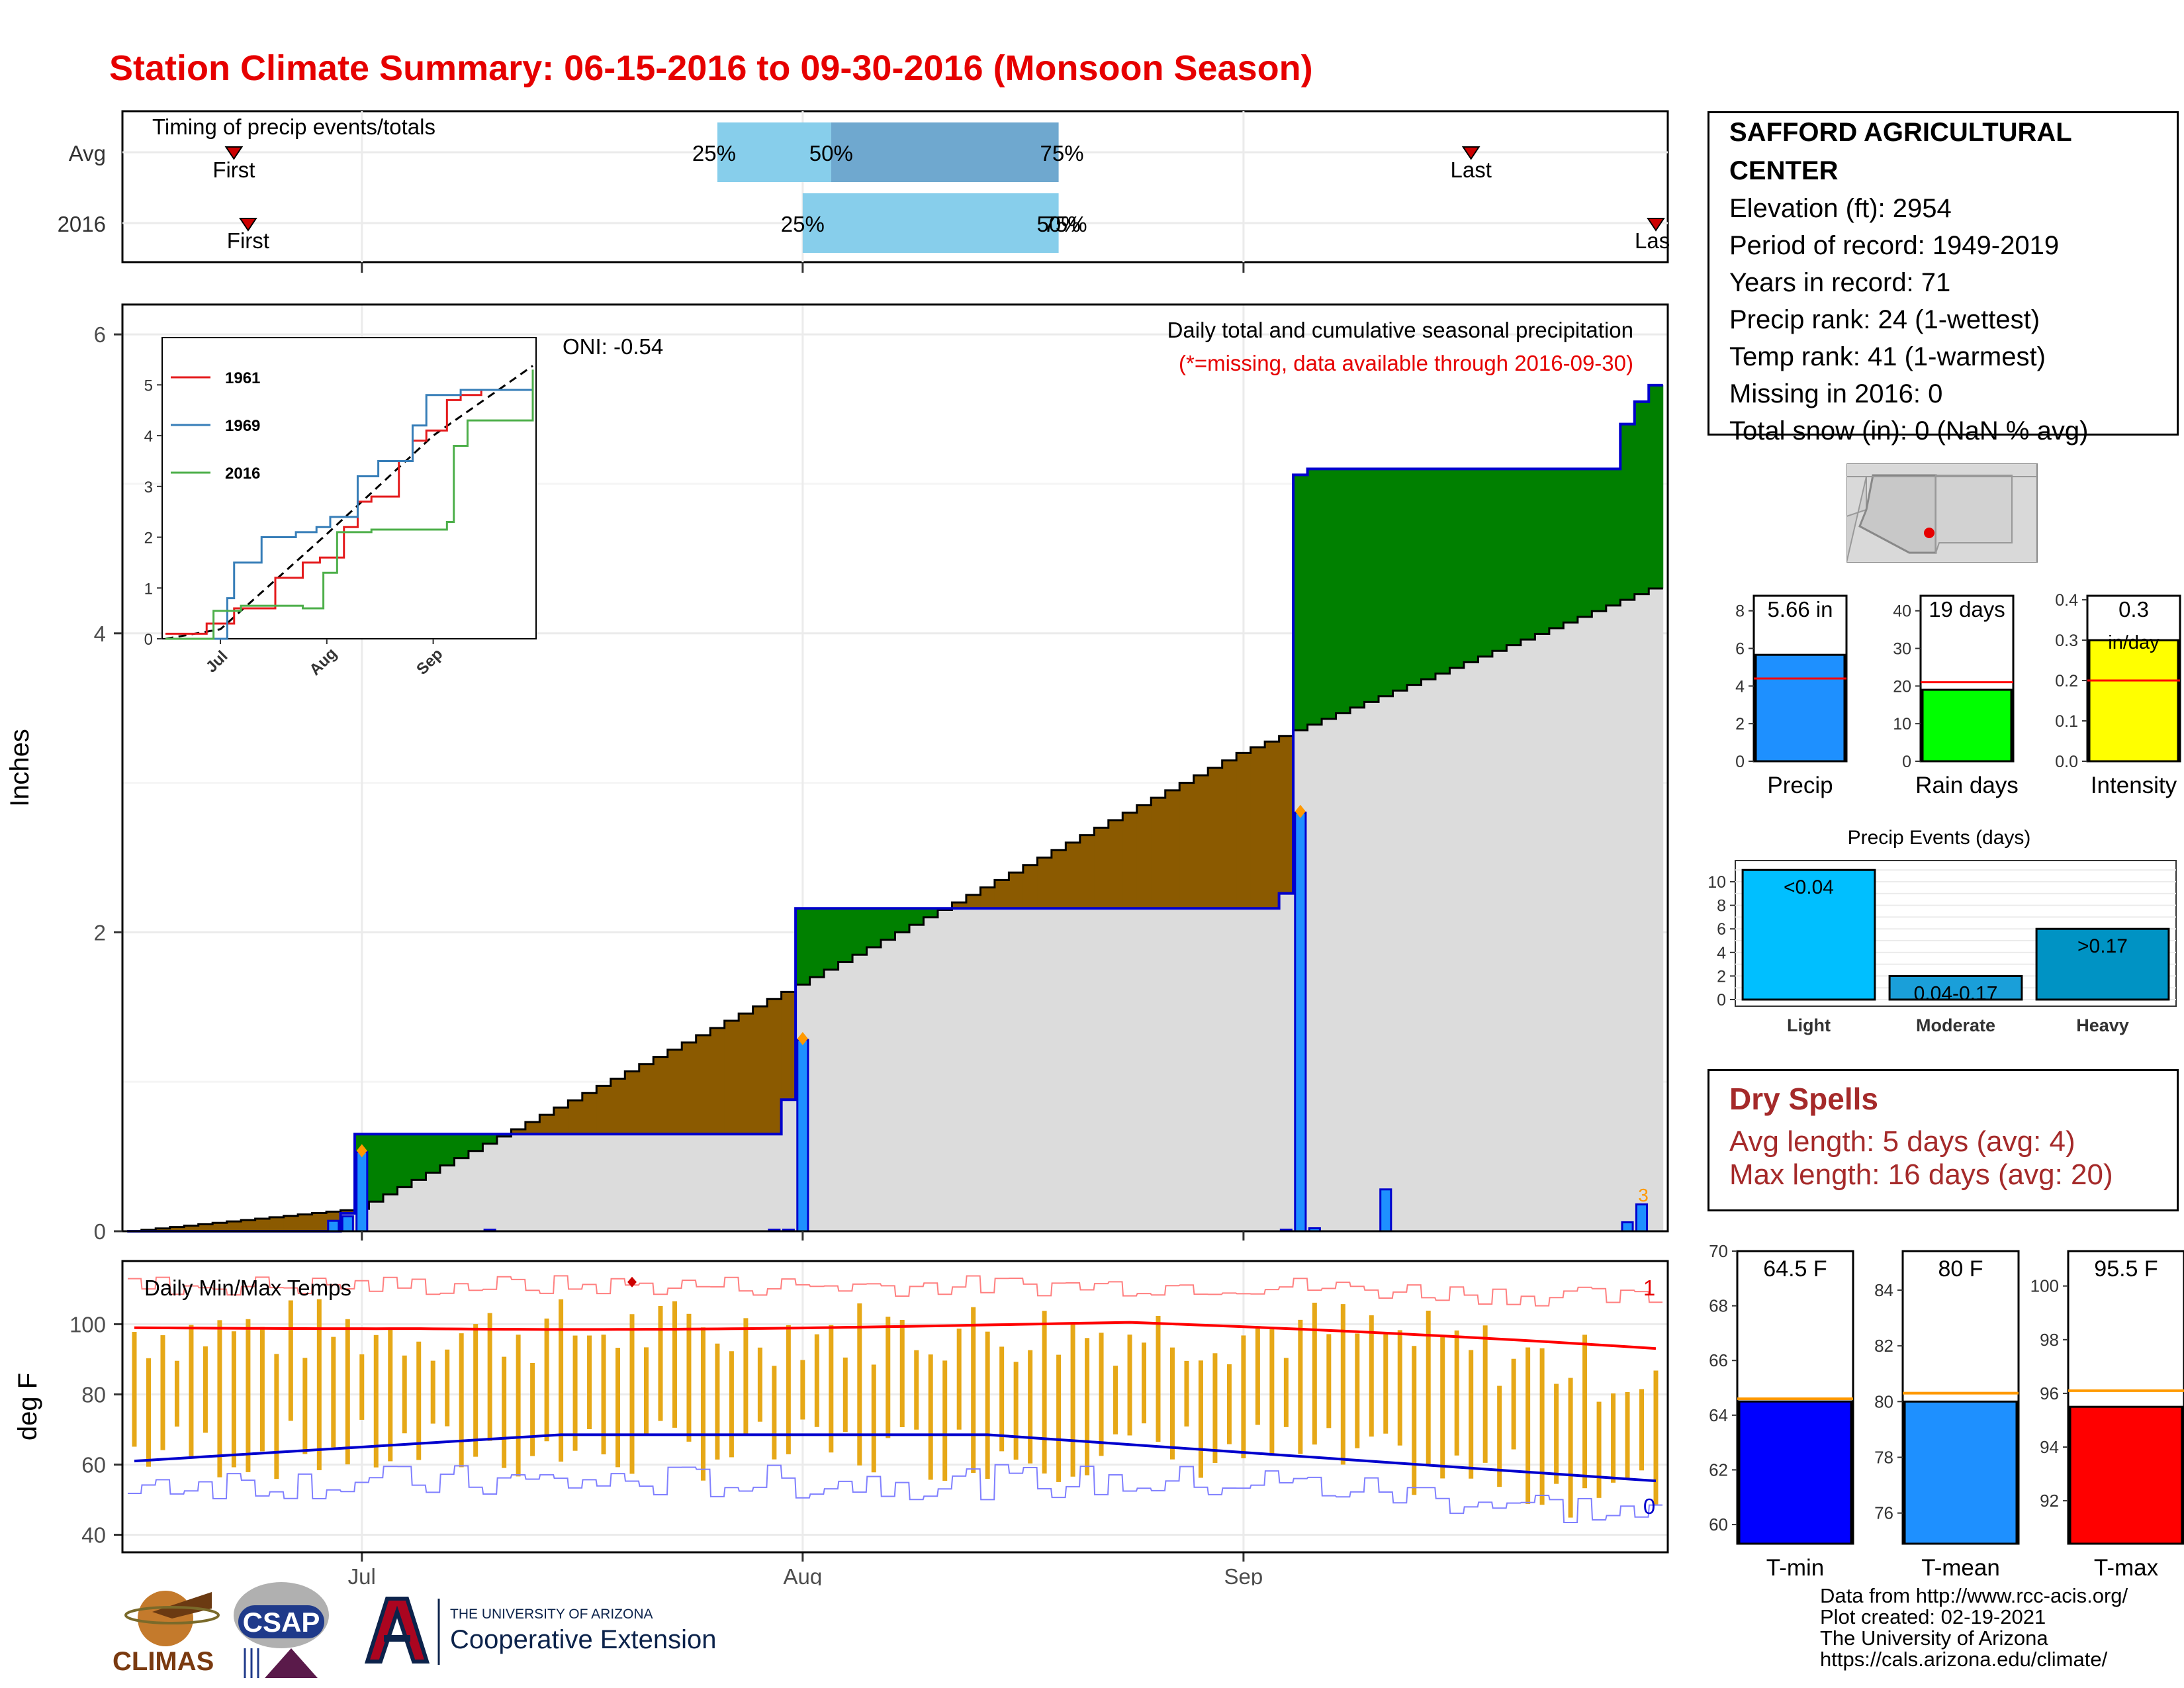  Describe the element at coordinates (2134, 785) in the screenshot. I see `summary-label: Intensity` at that location.